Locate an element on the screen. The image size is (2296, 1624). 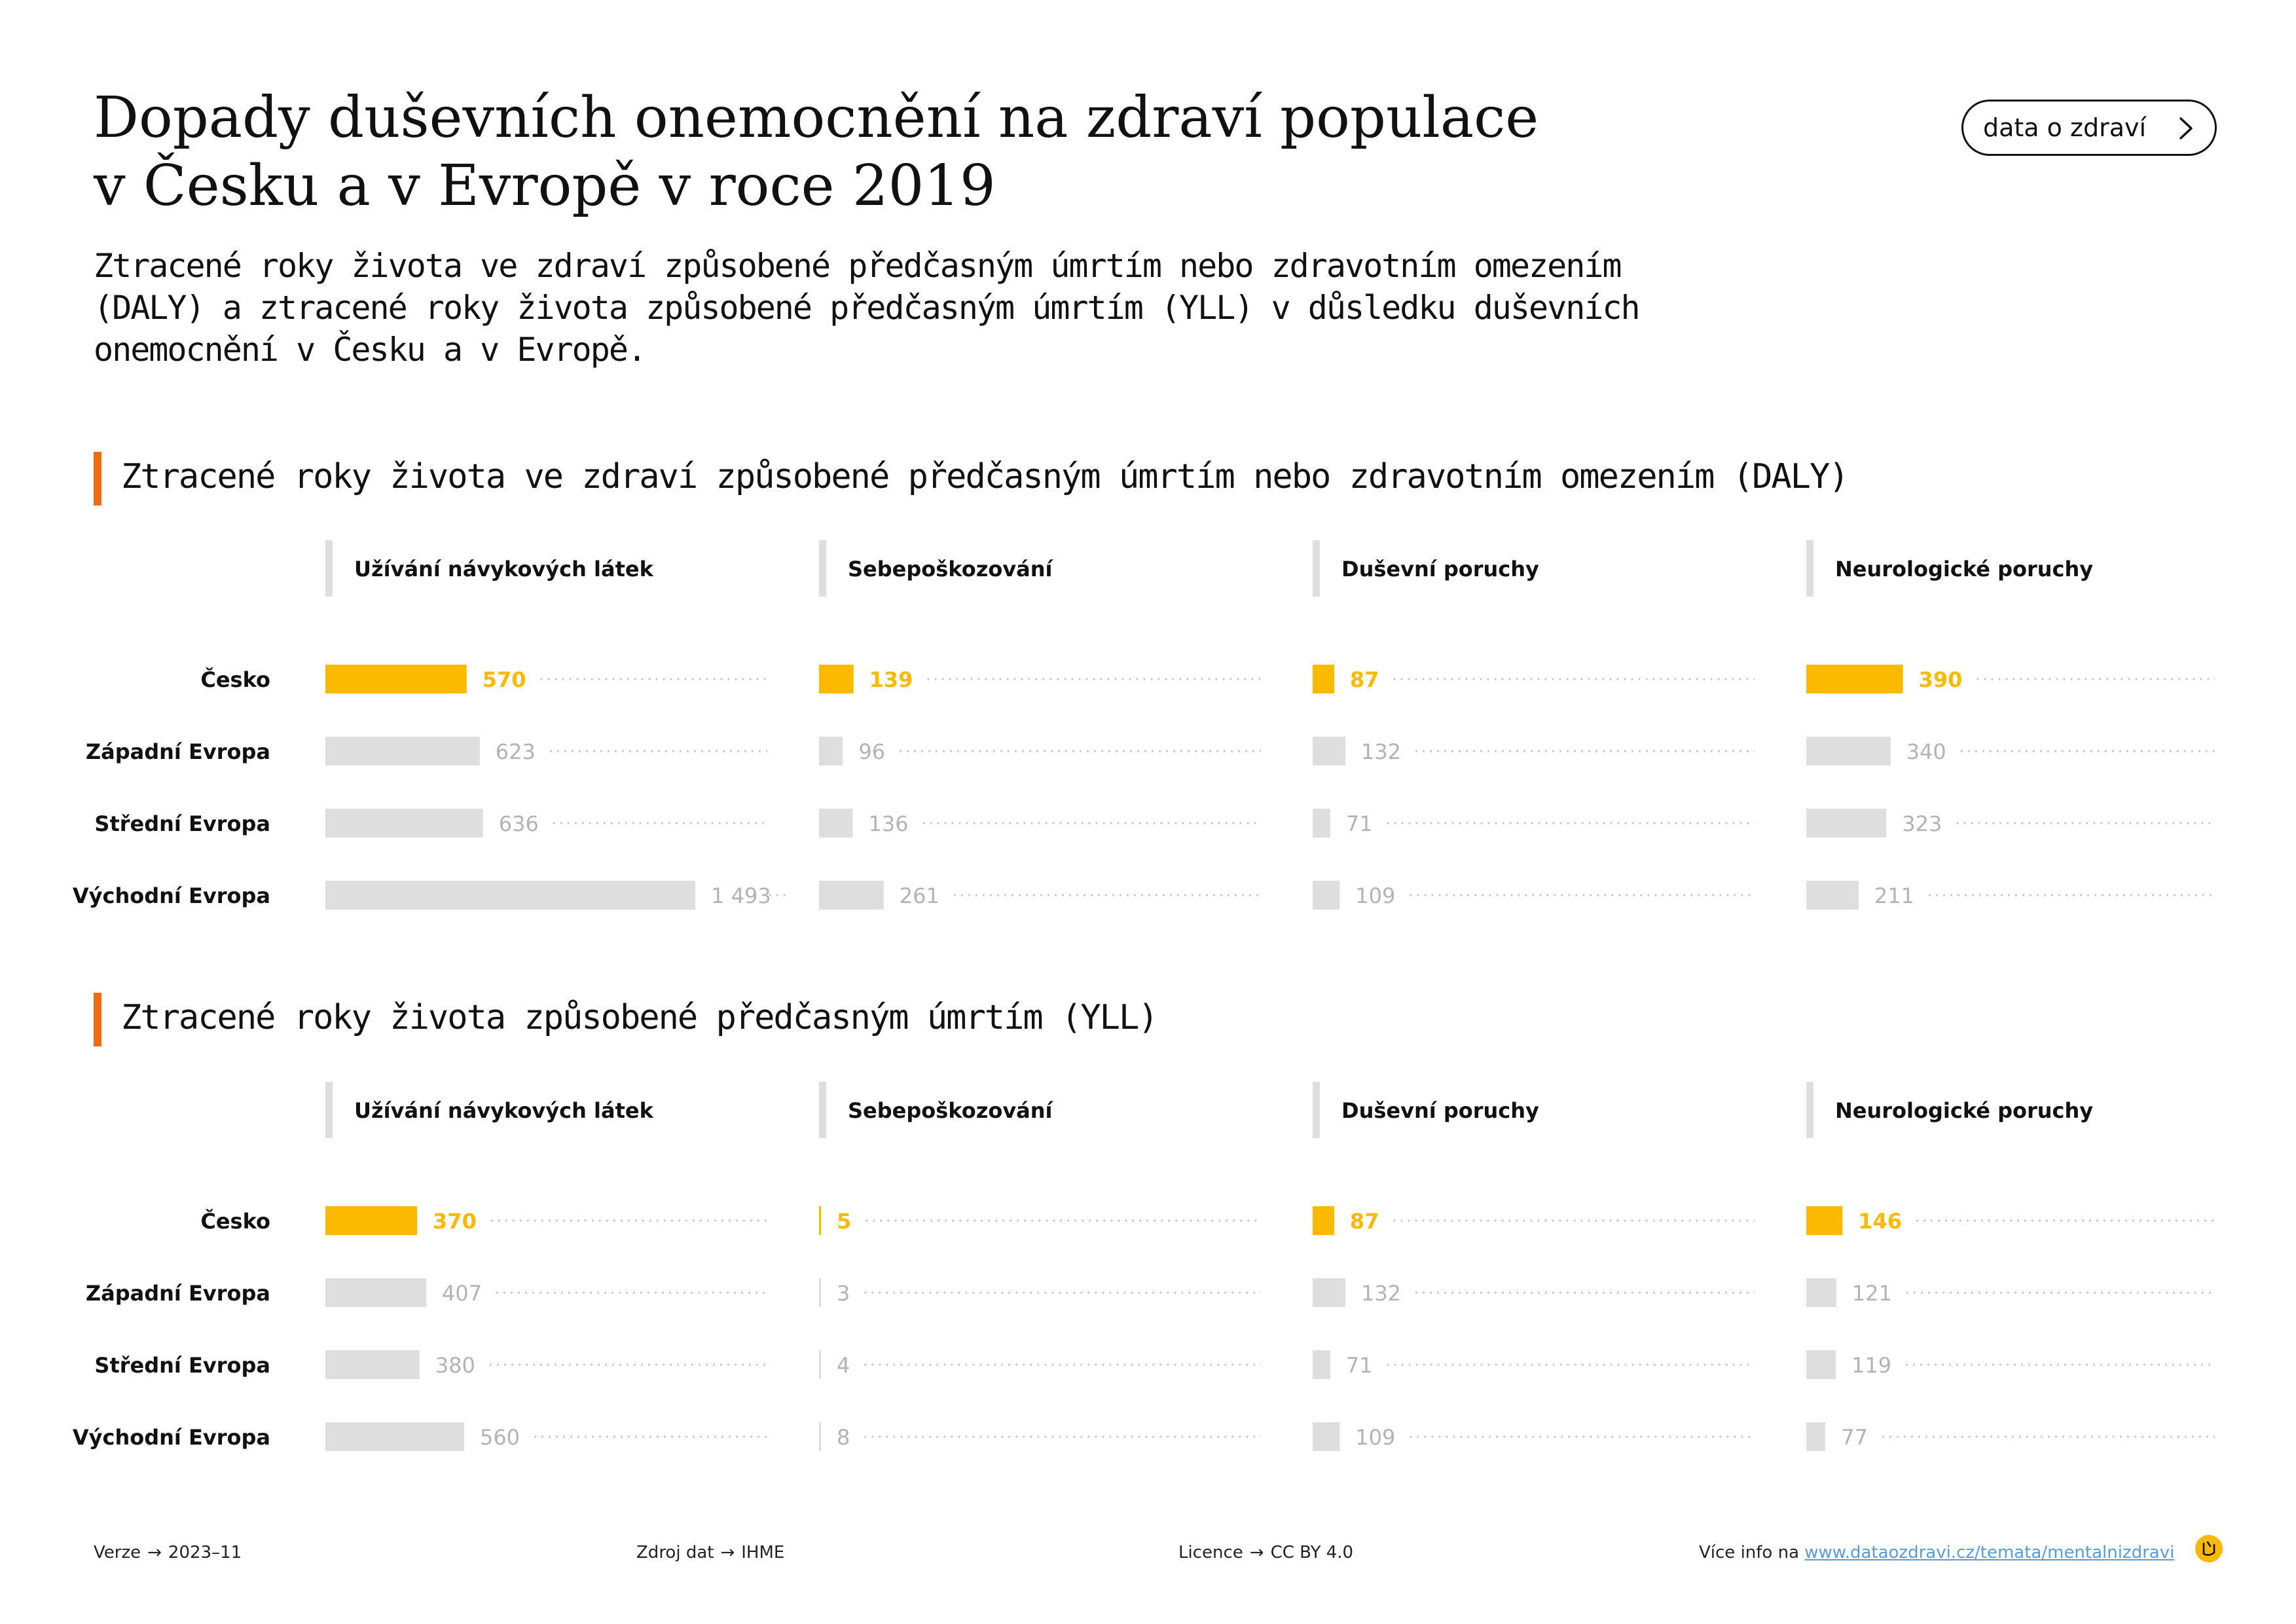
value-label-dusevni-poruchy-zapadni-evropa: 132 is located at coordinates (1381, 751).